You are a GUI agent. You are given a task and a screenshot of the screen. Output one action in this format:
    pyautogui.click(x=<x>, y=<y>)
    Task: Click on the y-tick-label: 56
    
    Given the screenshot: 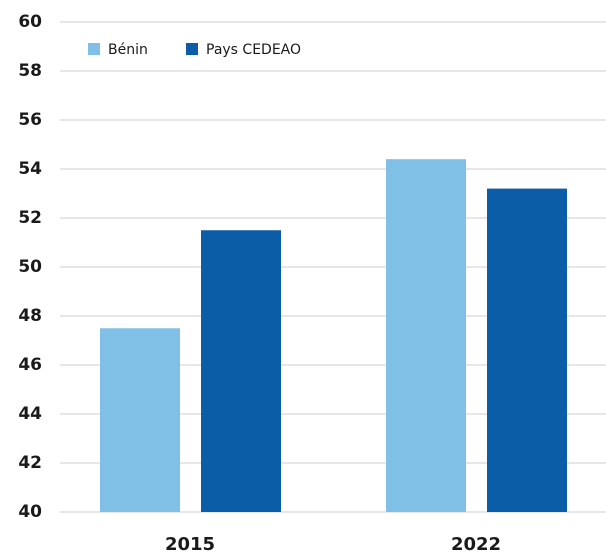 What is the action you would take?
    pyautogui.click(x=30, y=120)
    